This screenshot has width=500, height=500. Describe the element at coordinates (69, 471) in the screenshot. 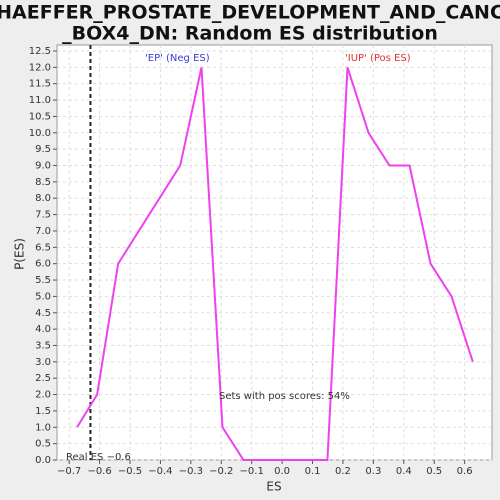

I see `x-tick-label: −0.7` at that location.